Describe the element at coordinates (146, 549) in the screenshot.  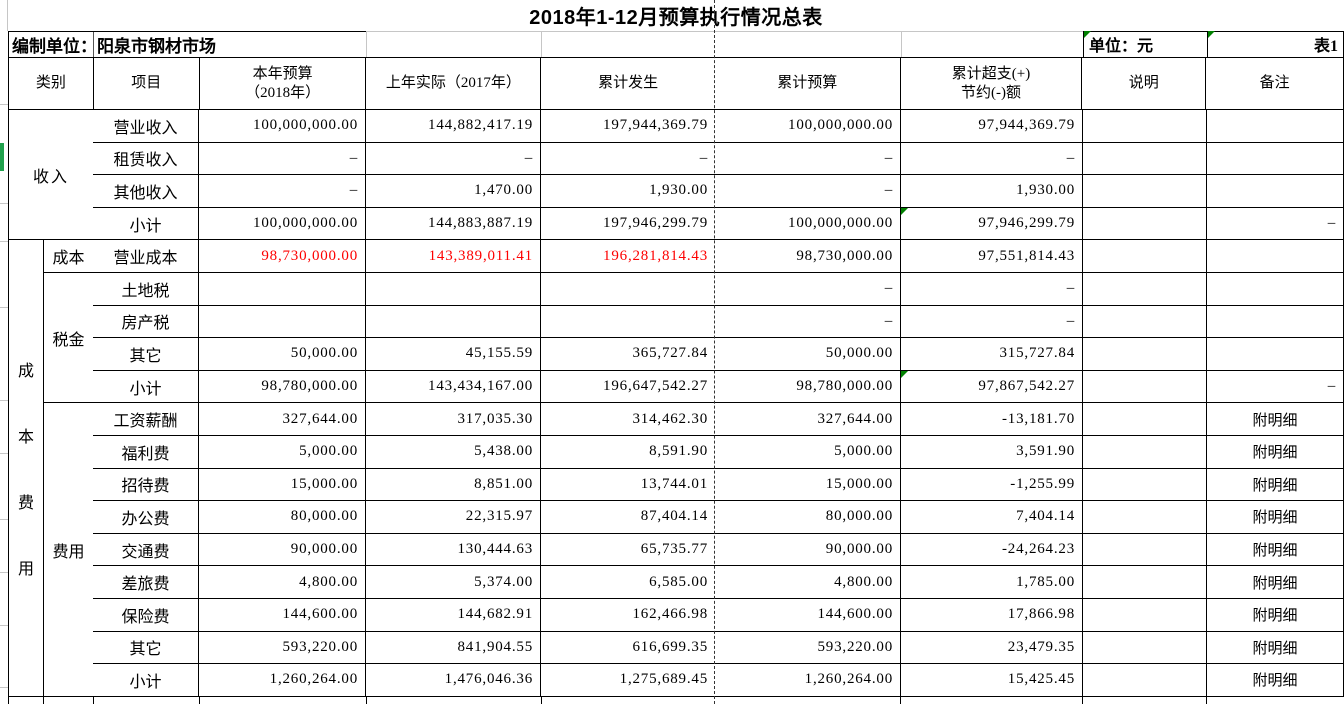
I see `cell-item: 交通费` at that location.